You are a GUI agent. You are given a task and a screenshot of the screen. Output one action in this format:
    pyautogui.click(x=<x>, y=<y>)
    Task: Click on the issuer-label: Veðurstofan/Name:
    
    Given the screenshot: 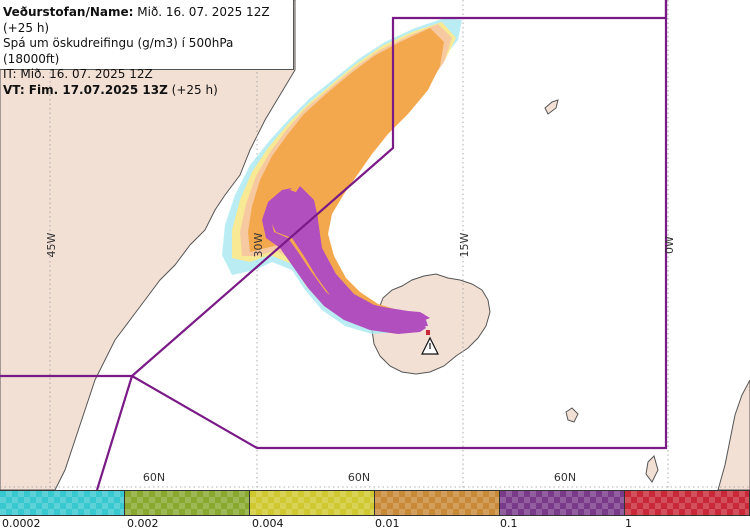 What is the action you would take?
    pyautogui.click(x=68, y=12)
    